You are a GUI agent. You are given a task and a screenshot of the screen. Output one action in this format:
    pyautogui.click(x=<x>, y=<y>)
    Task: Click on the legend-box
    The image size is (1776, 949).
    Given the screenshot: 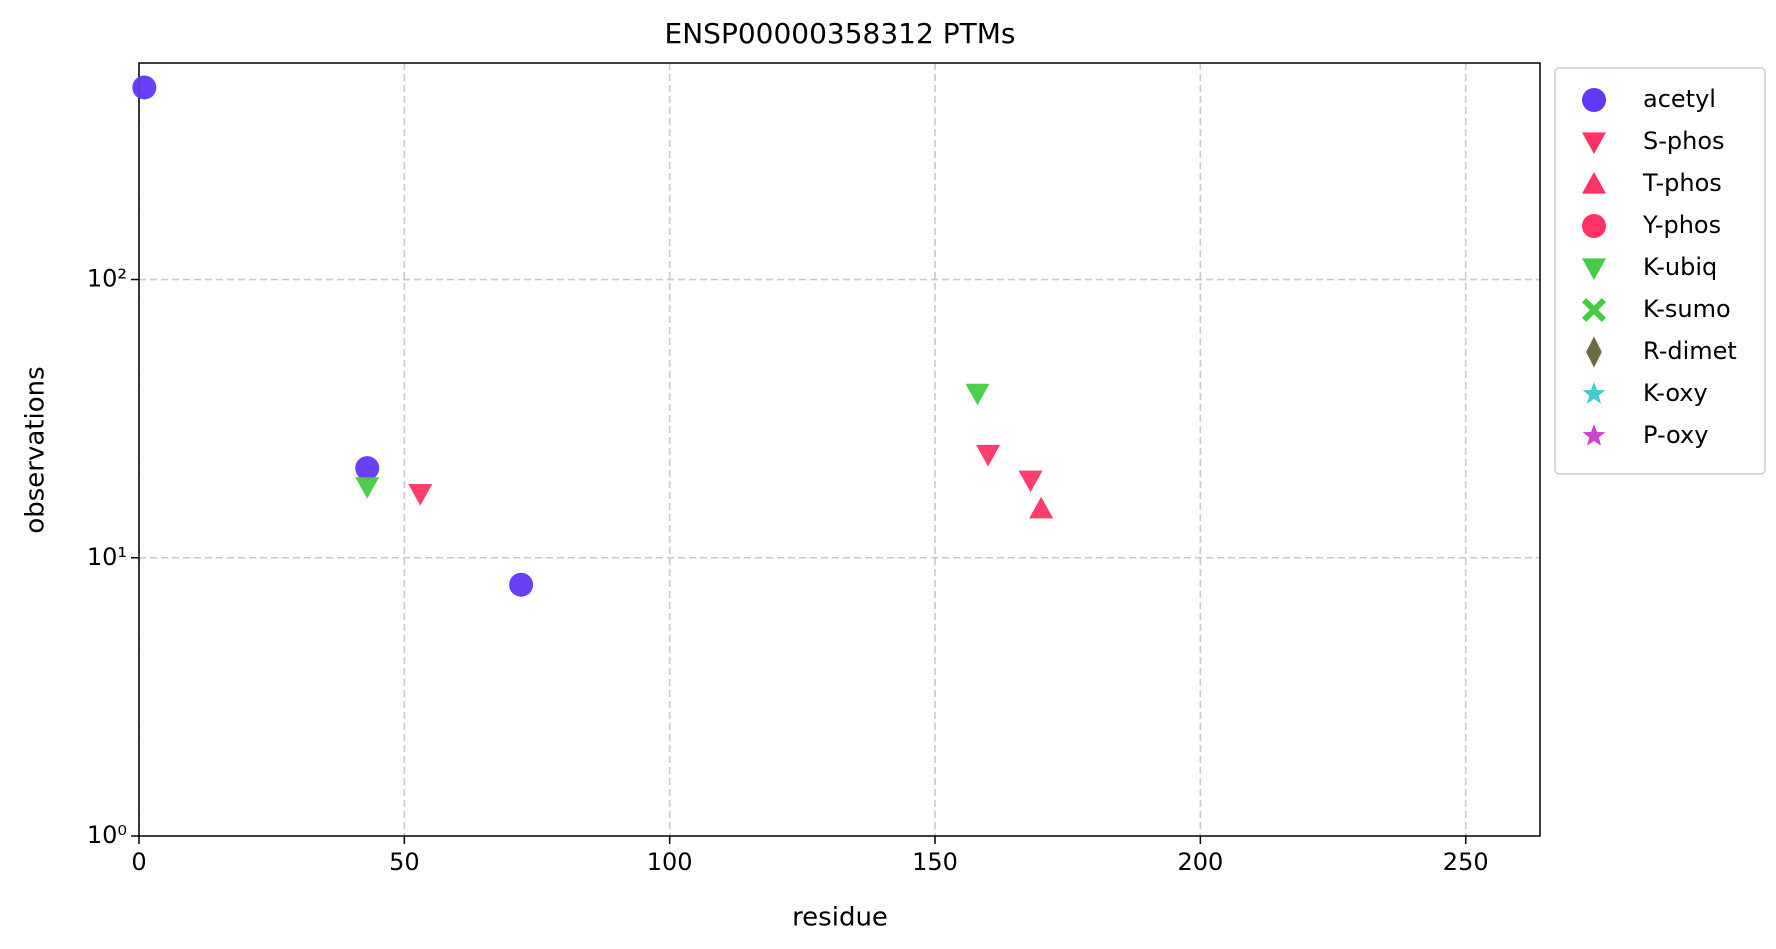 What is the action you would take?
    pyautogui.click(x=1660, y=271)
    